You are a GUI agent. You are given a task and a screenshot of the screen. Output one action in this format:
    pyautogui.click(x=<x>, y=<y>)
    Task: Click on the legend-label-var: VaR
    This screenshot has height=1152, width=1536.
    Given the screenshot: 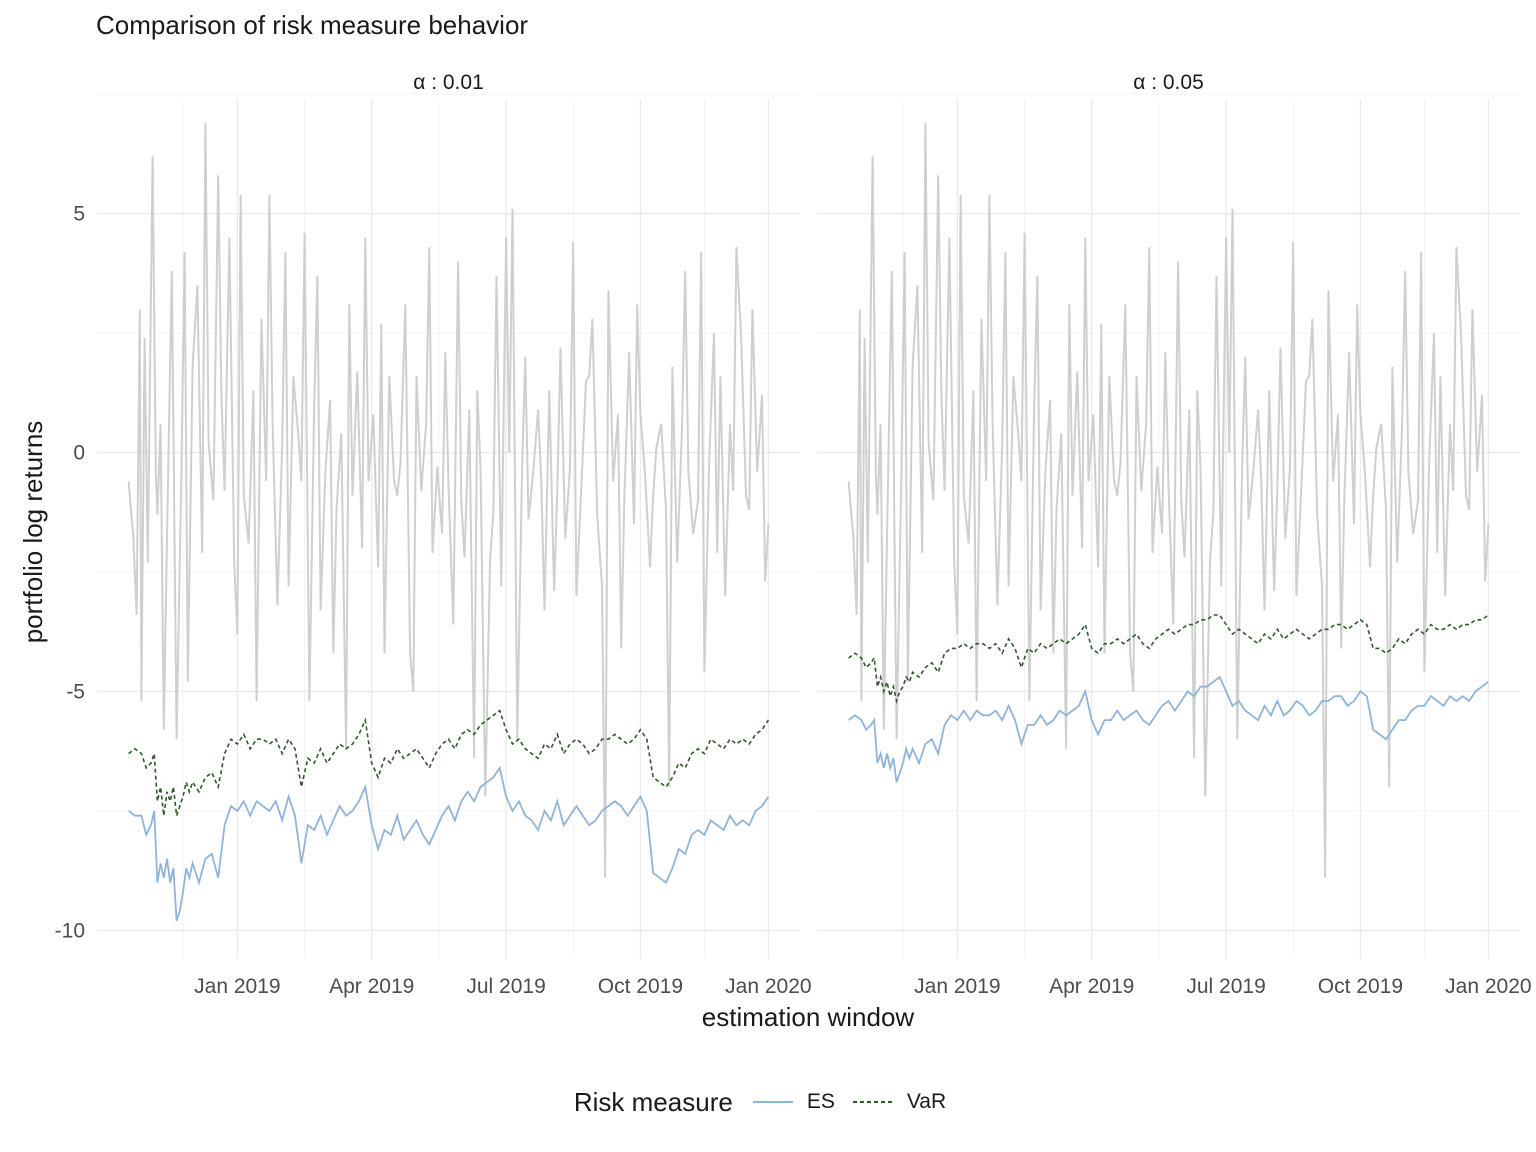 What is the action you would take?
    pyautogui.click(x=926, y=1101)
    